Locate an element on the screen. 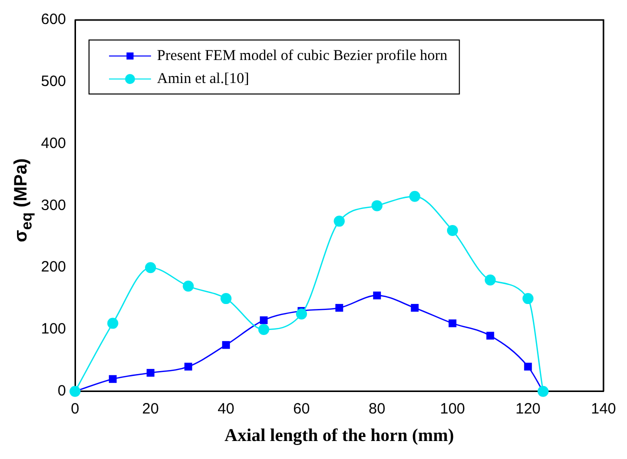 The width and height of the screenshot is (627, 459). y-tick-label: 200 is located at coordinates (53, 267).